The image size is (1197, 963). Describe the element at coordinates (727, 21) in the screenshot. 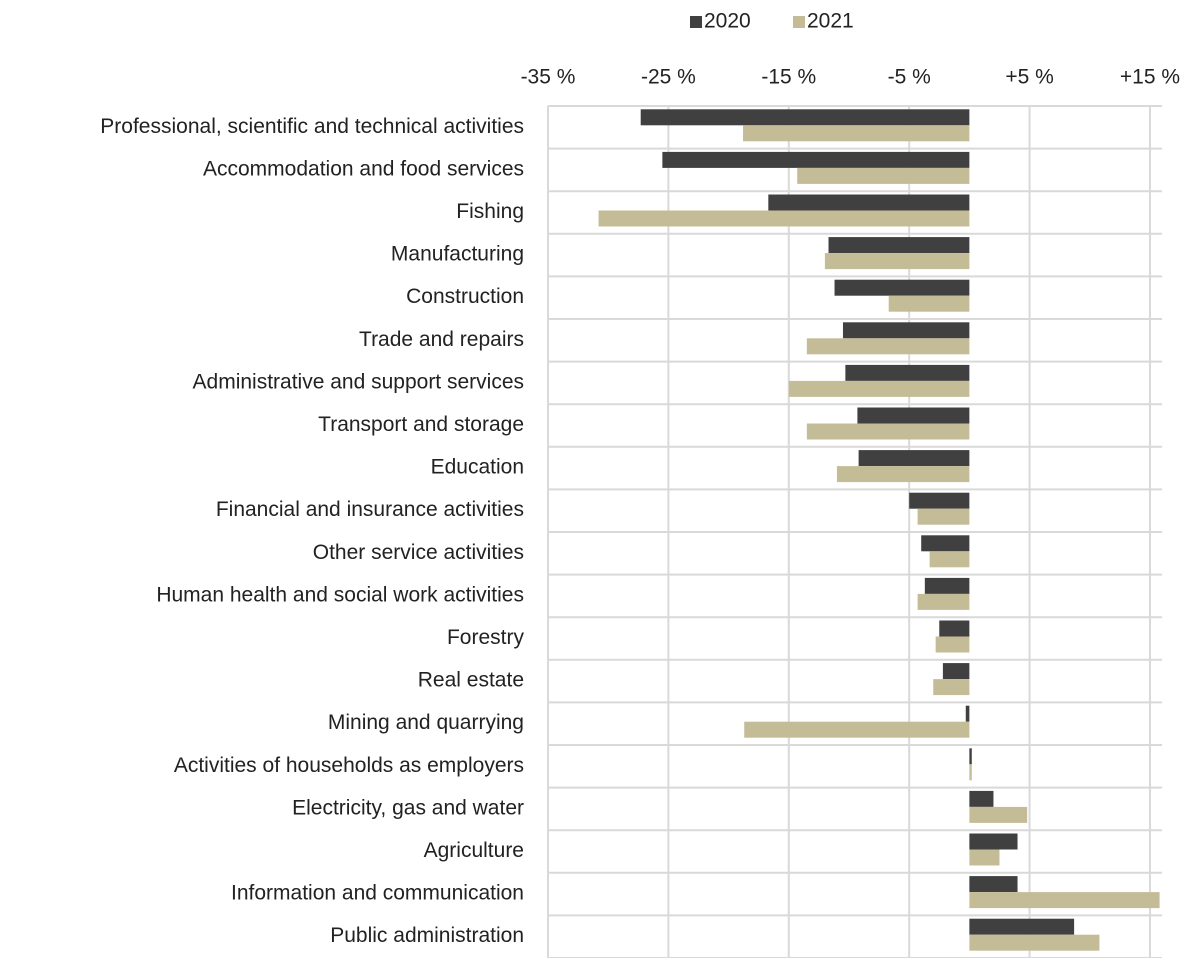

I see `legend-label: 2020` at that location.